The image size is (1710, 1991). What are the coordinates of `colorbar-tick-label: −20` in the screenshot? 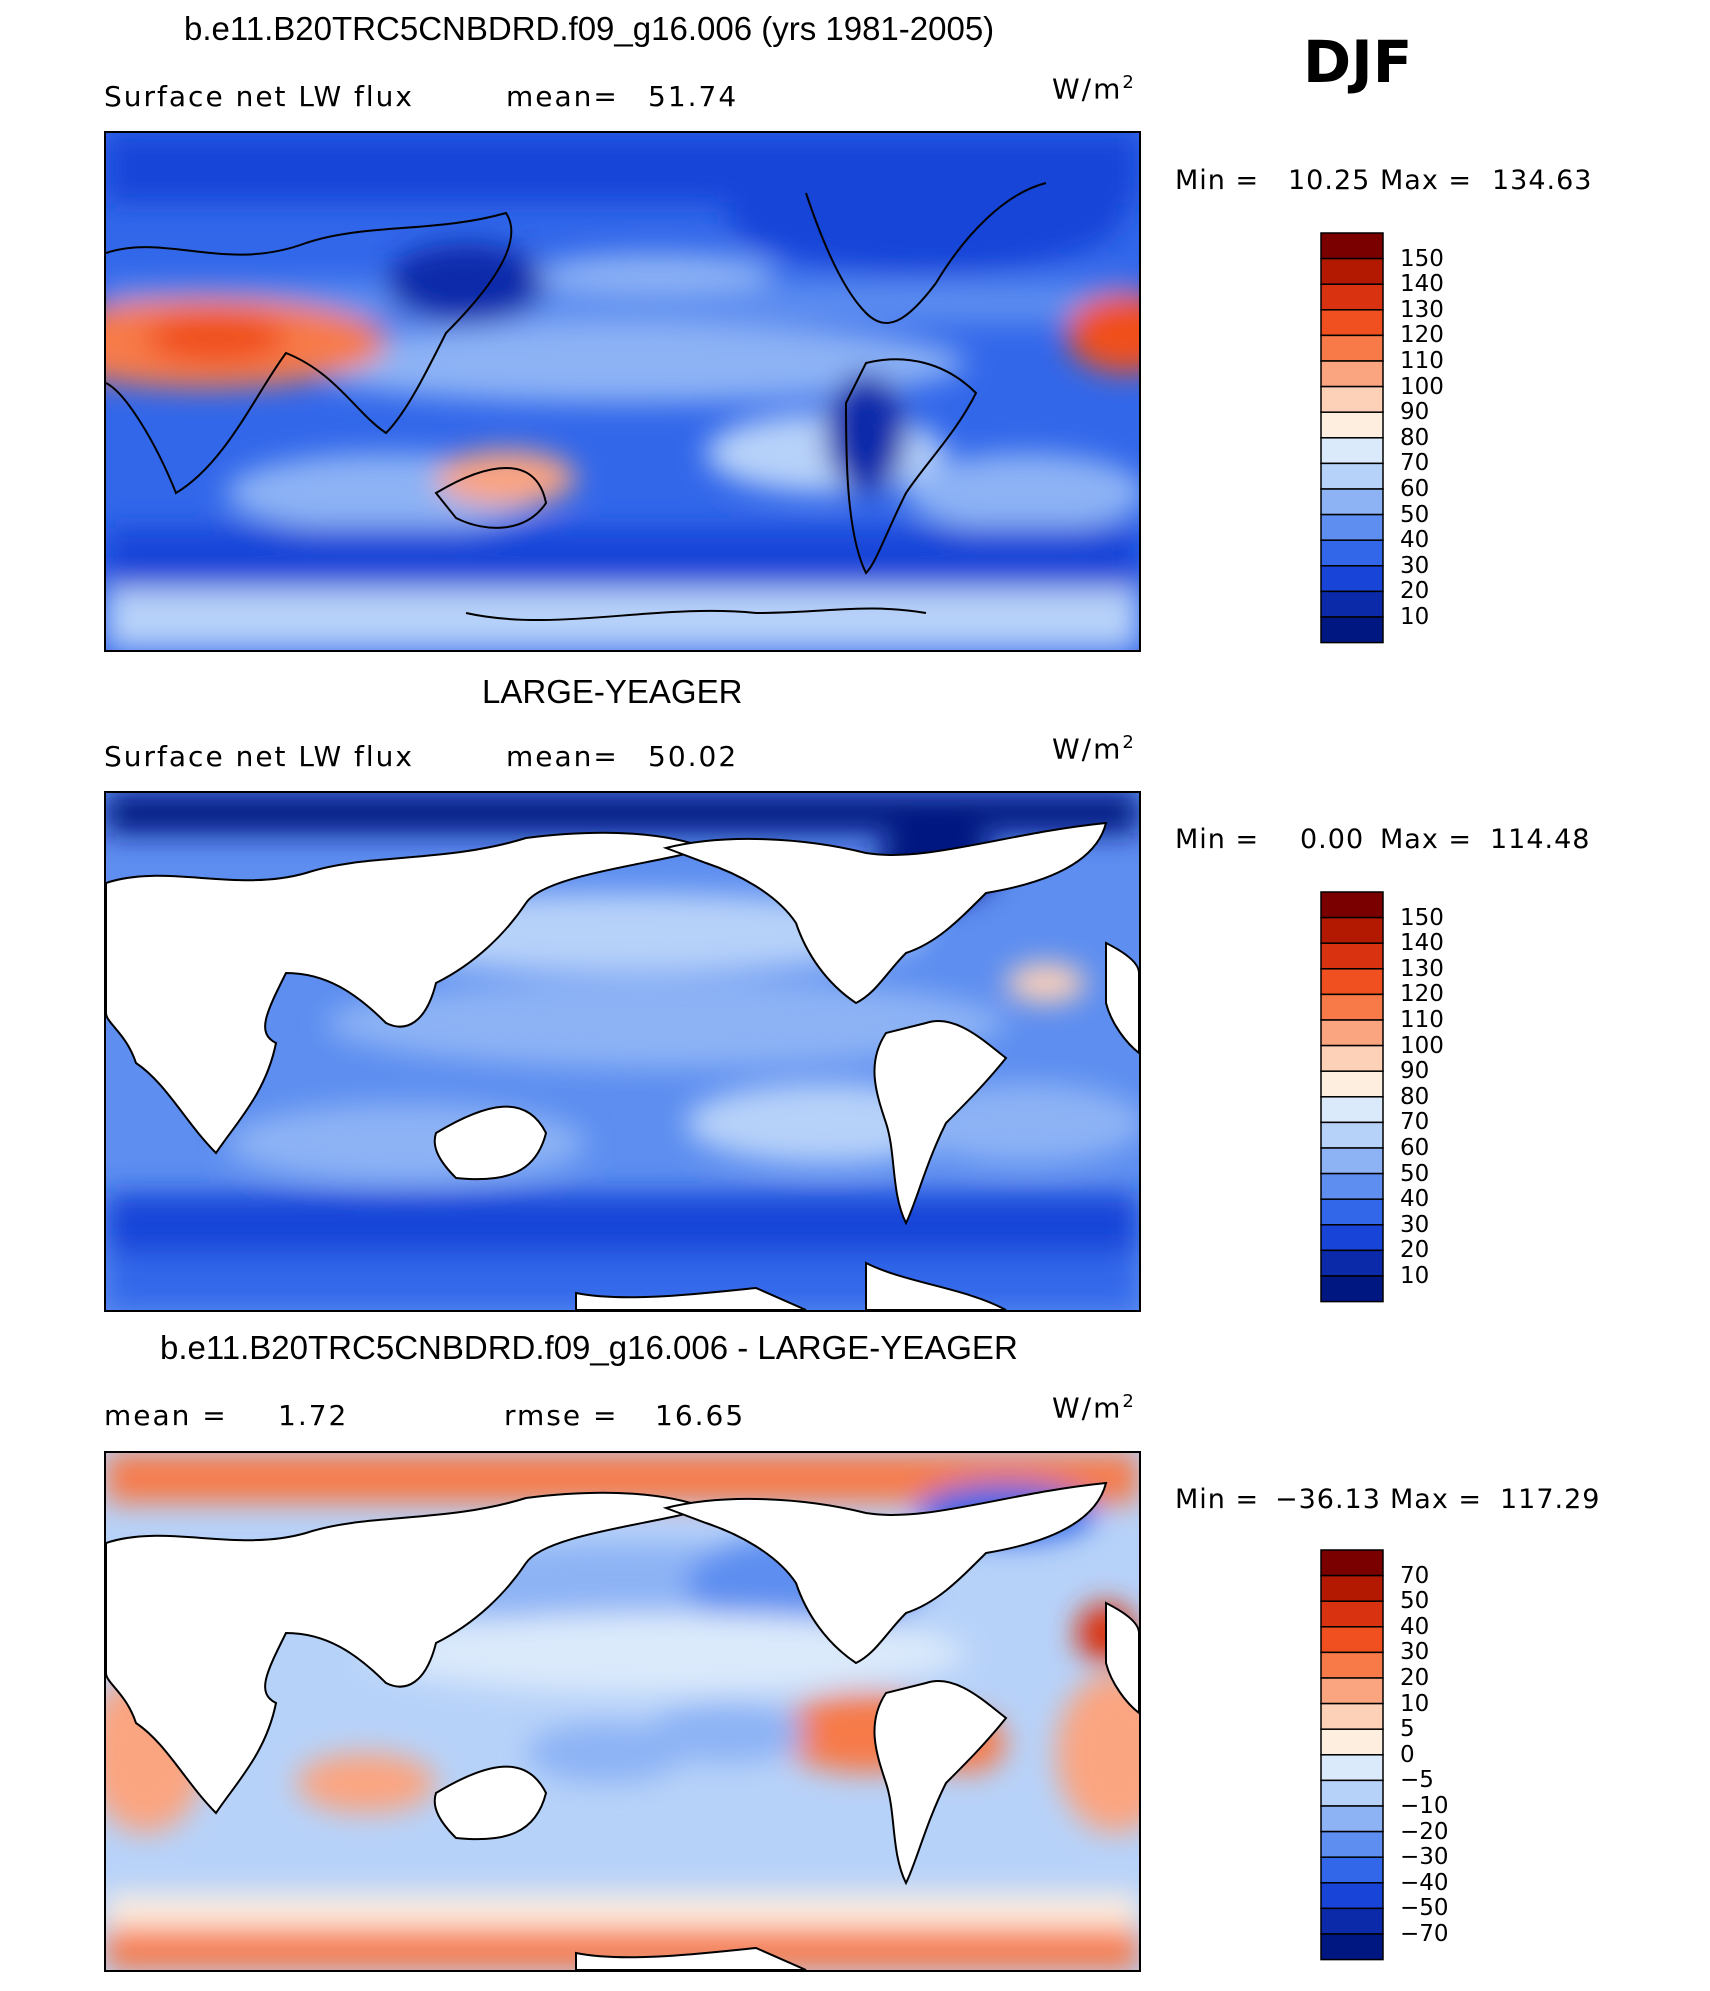 It's located at (1424, 1831).